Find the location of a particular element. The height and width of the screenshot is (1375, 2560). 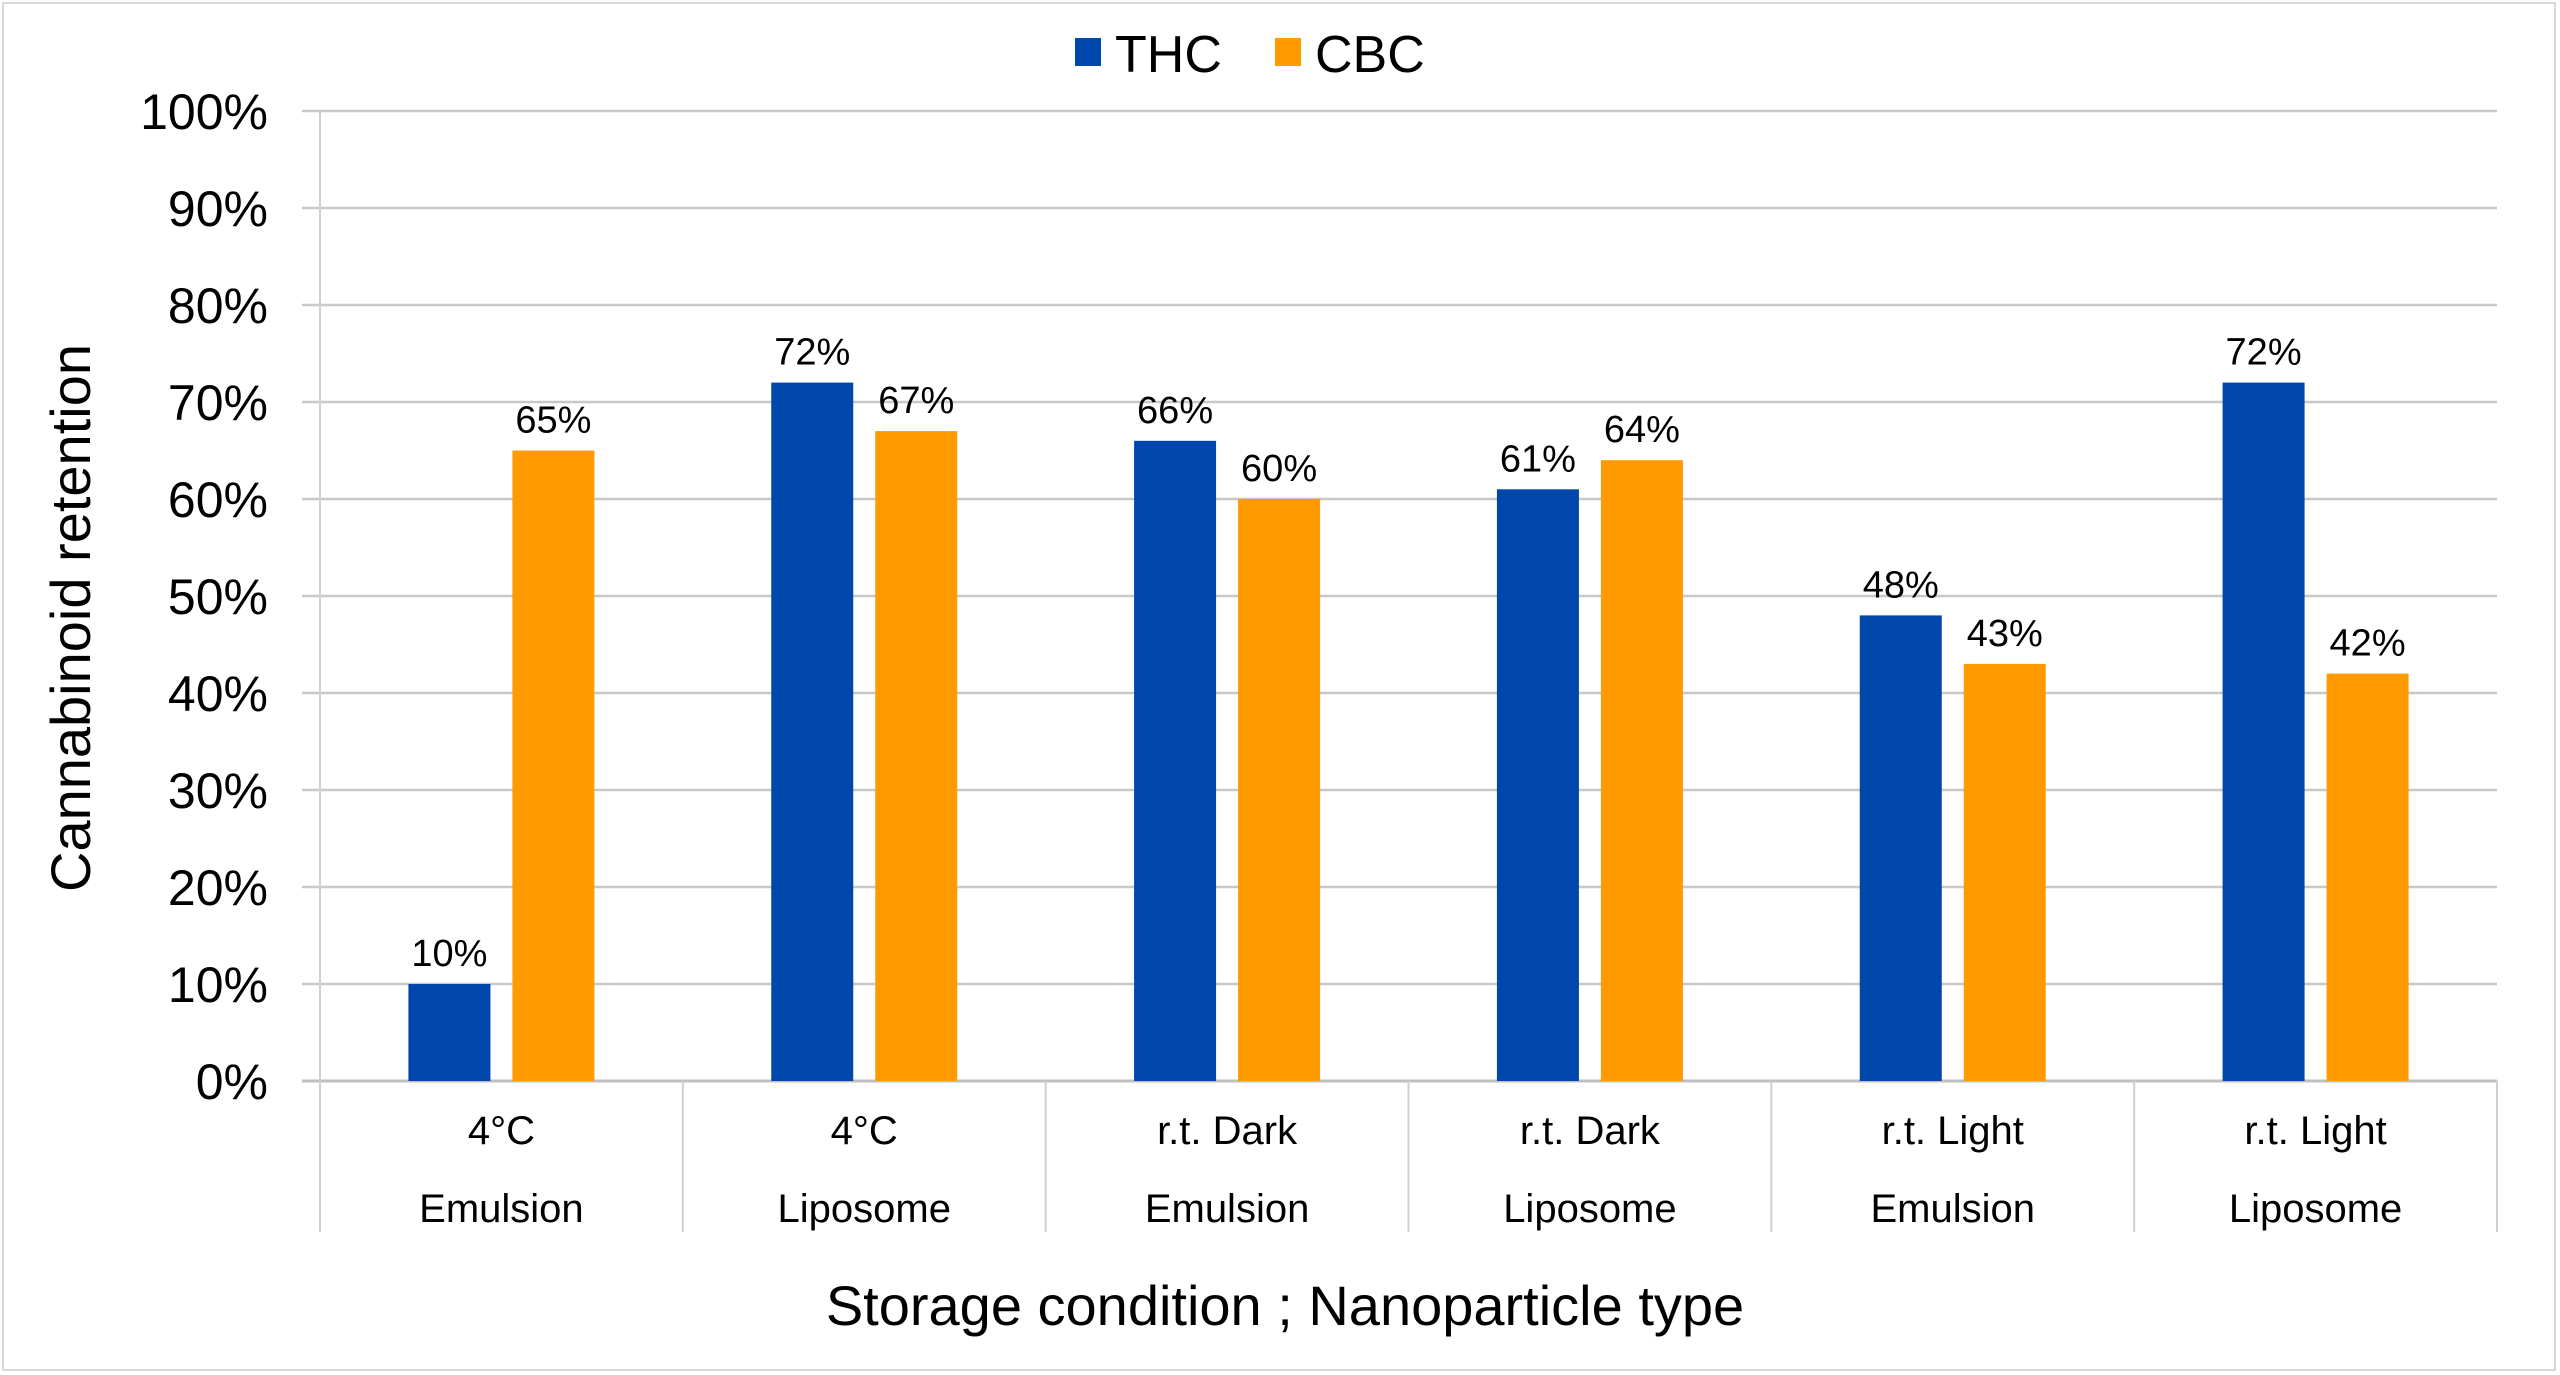

data-label-thc: 66% is located at coordinates (1175, 411).